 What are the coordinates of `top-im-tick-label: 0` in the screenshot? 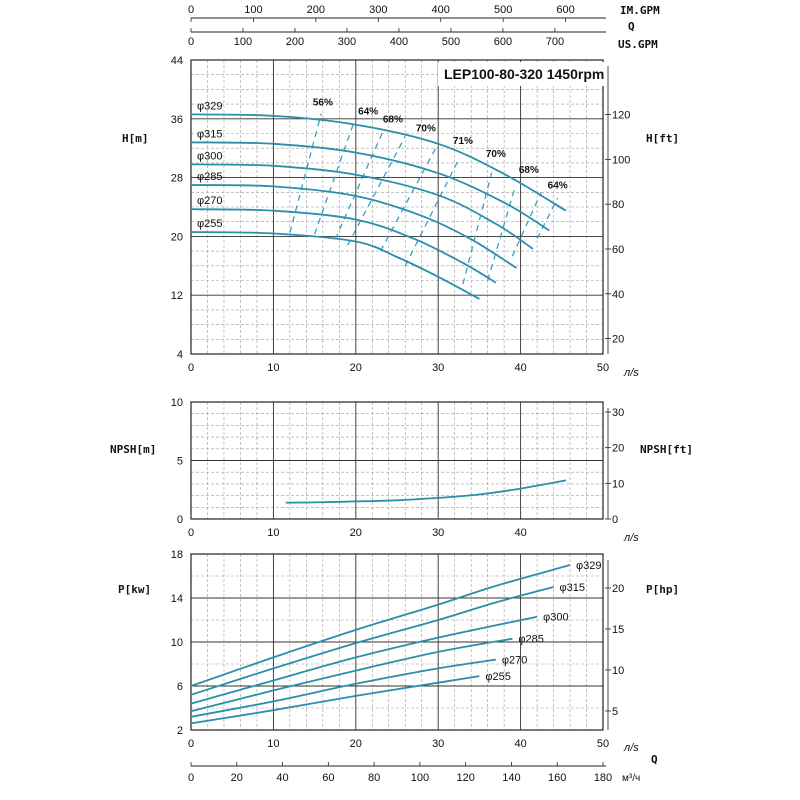 It's located at (191, 10).